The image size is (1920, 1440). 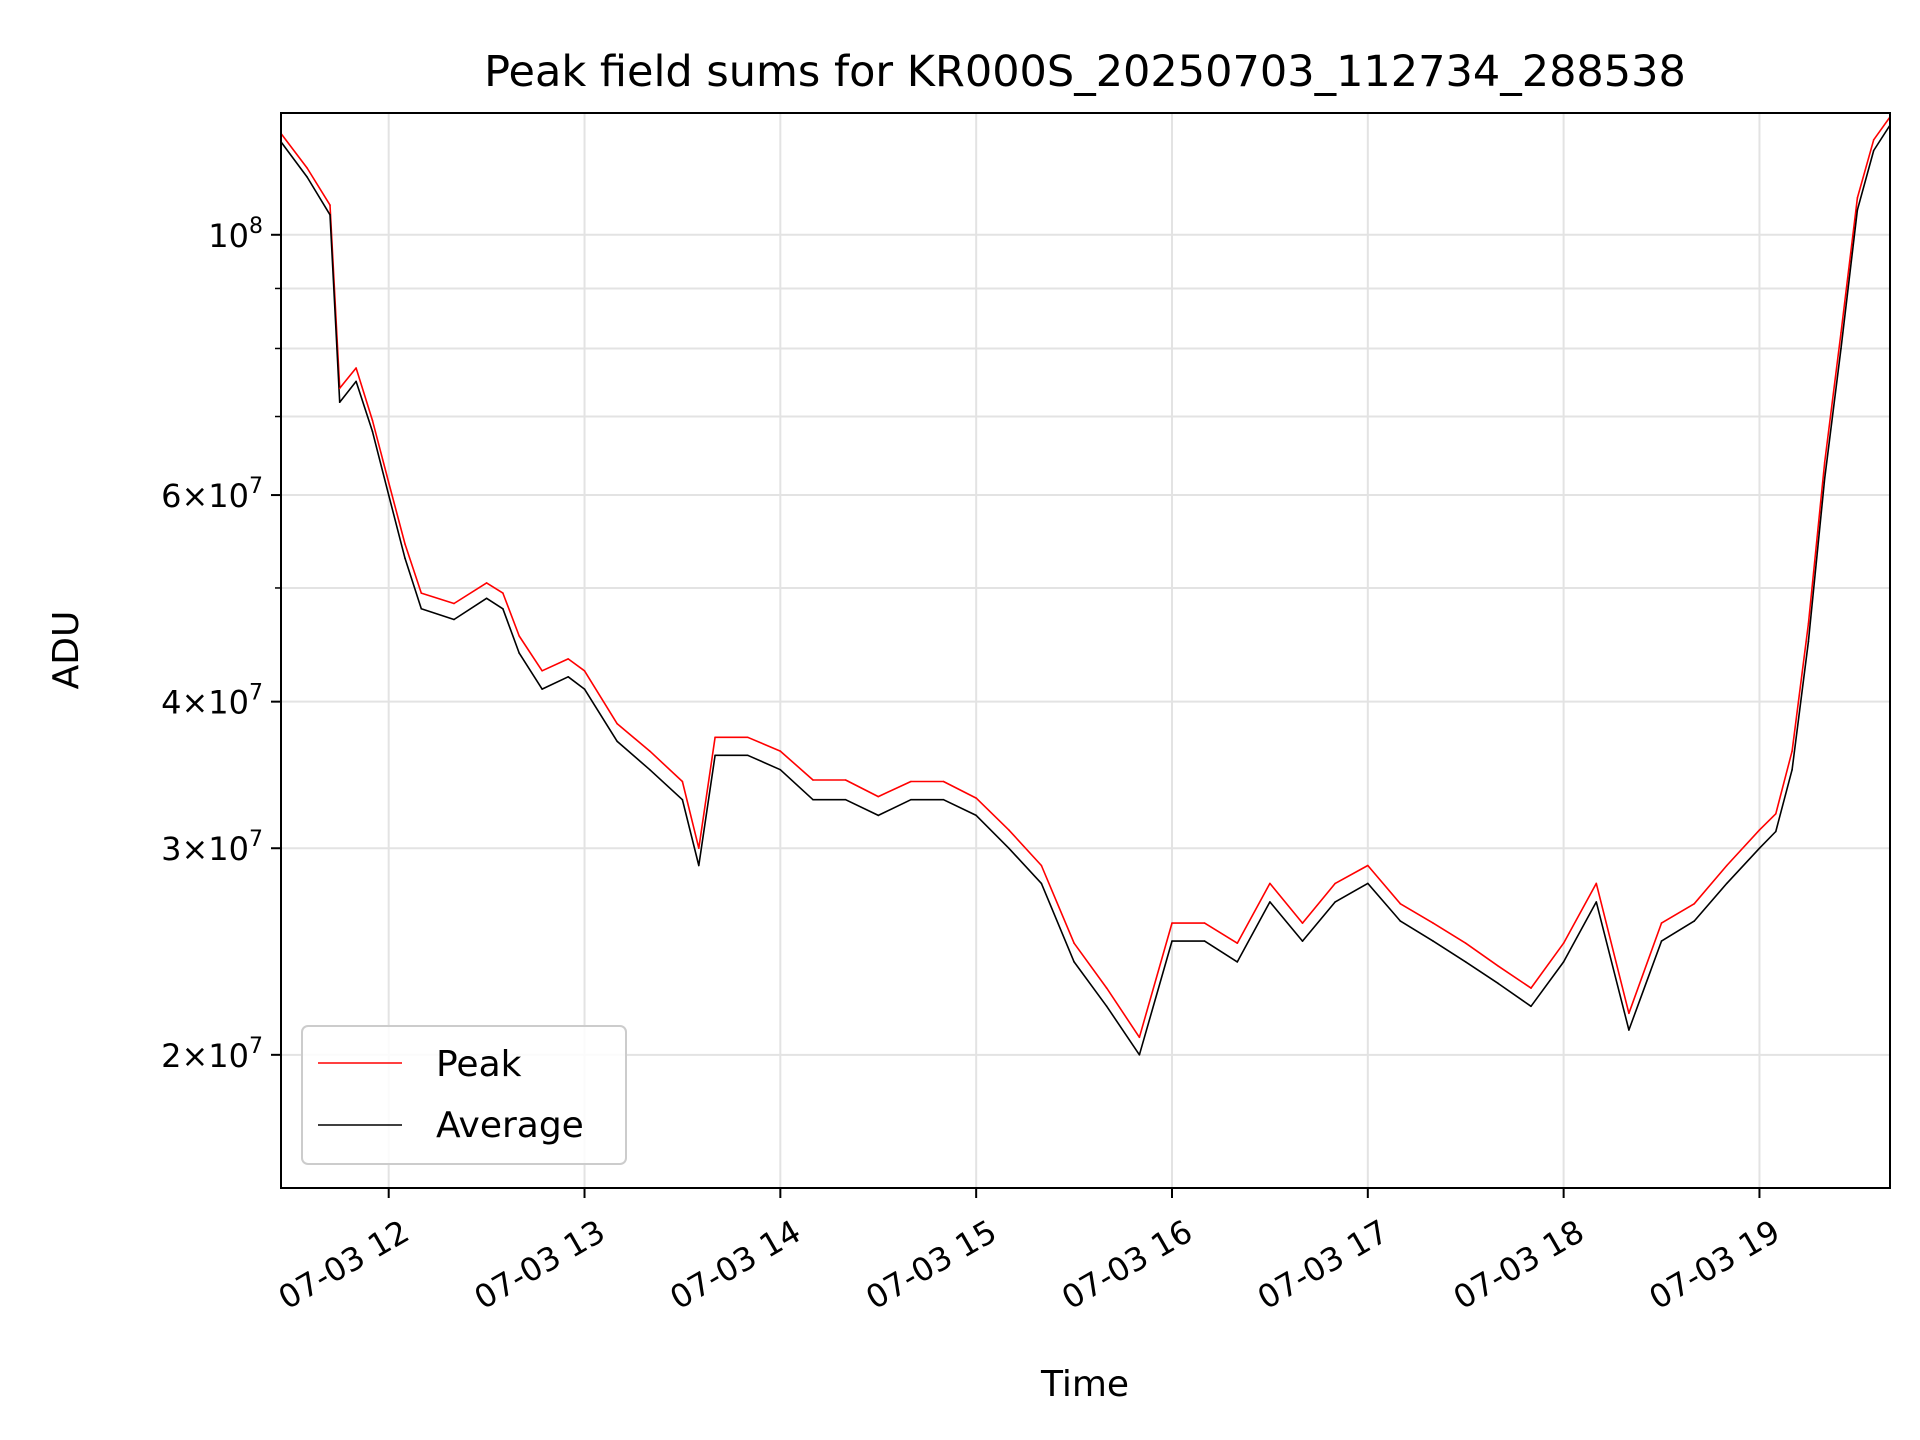 I want to click on legend: Peak Average, so click(x=464, y=1095).